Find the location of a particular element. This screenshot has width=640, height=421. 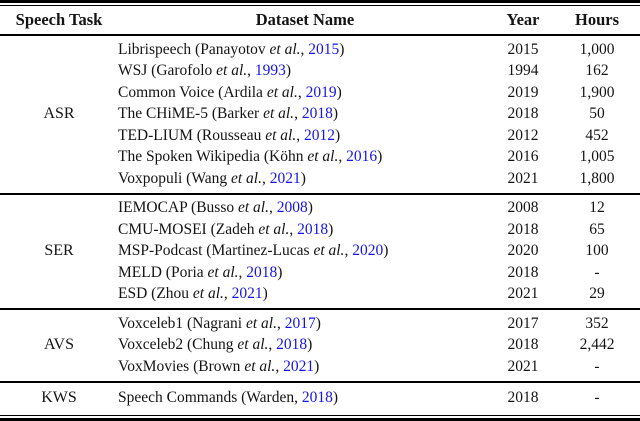

citation-link: 2017 is located at coordinates (300, 323).